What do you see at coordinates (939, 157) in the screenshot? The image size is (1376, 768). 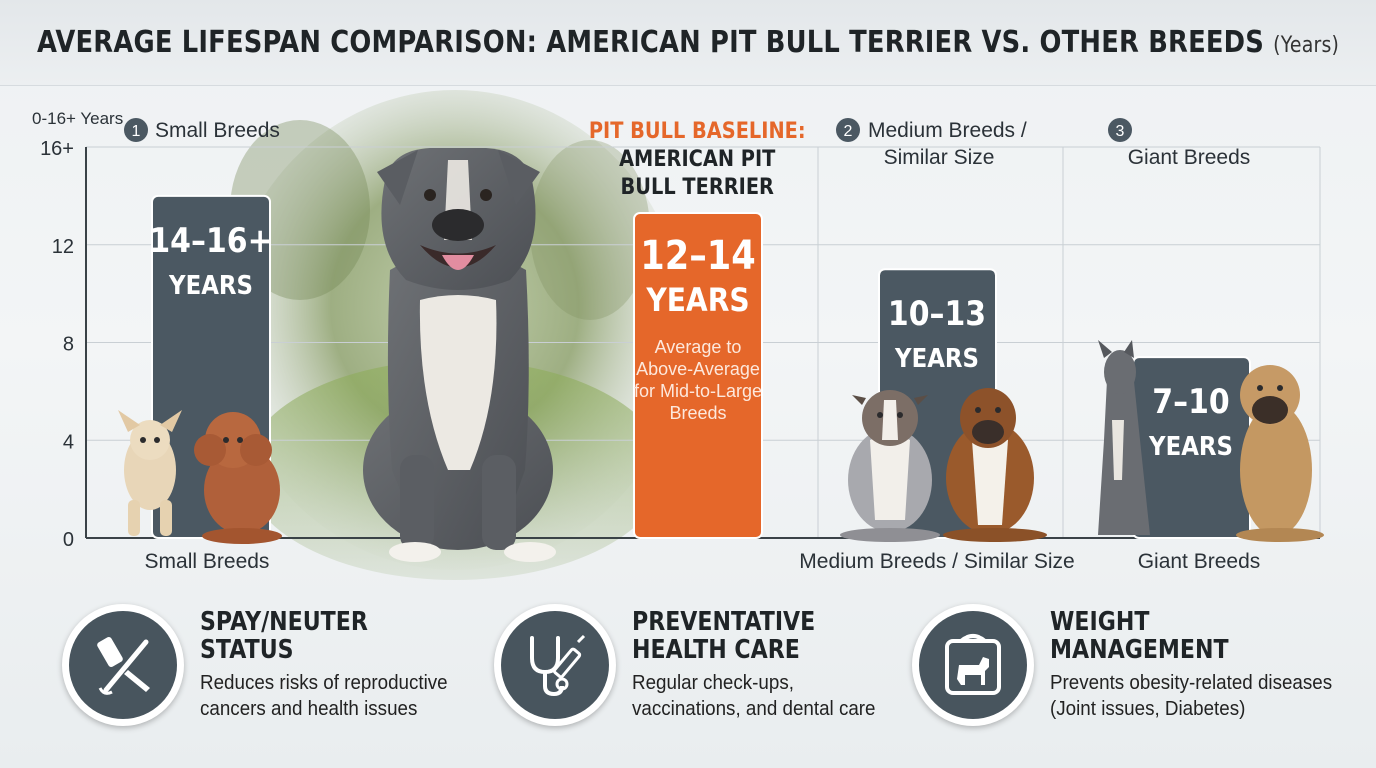 I see `category-header: Similar Size` at bounding box center [939, 157].